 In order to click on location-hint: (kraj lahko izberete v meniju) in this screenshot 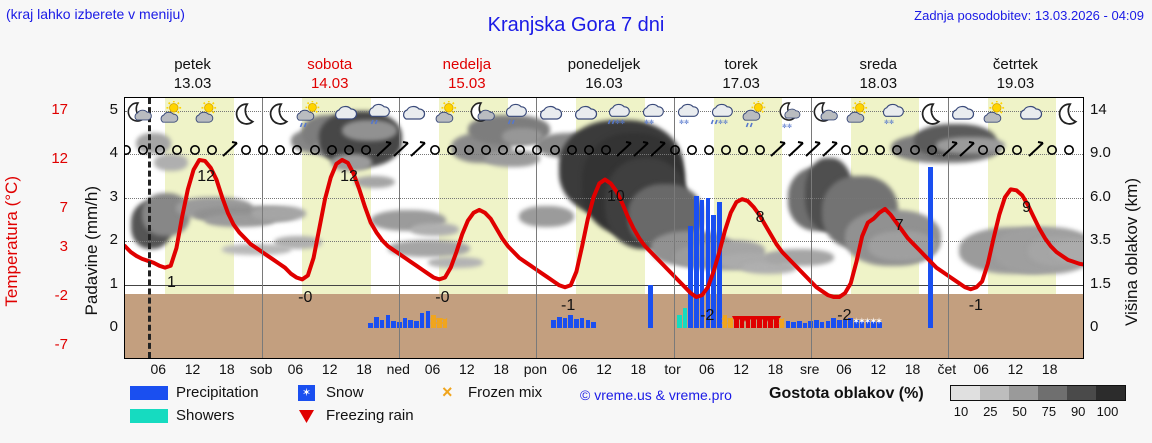, I will do `click(95, 14)`.